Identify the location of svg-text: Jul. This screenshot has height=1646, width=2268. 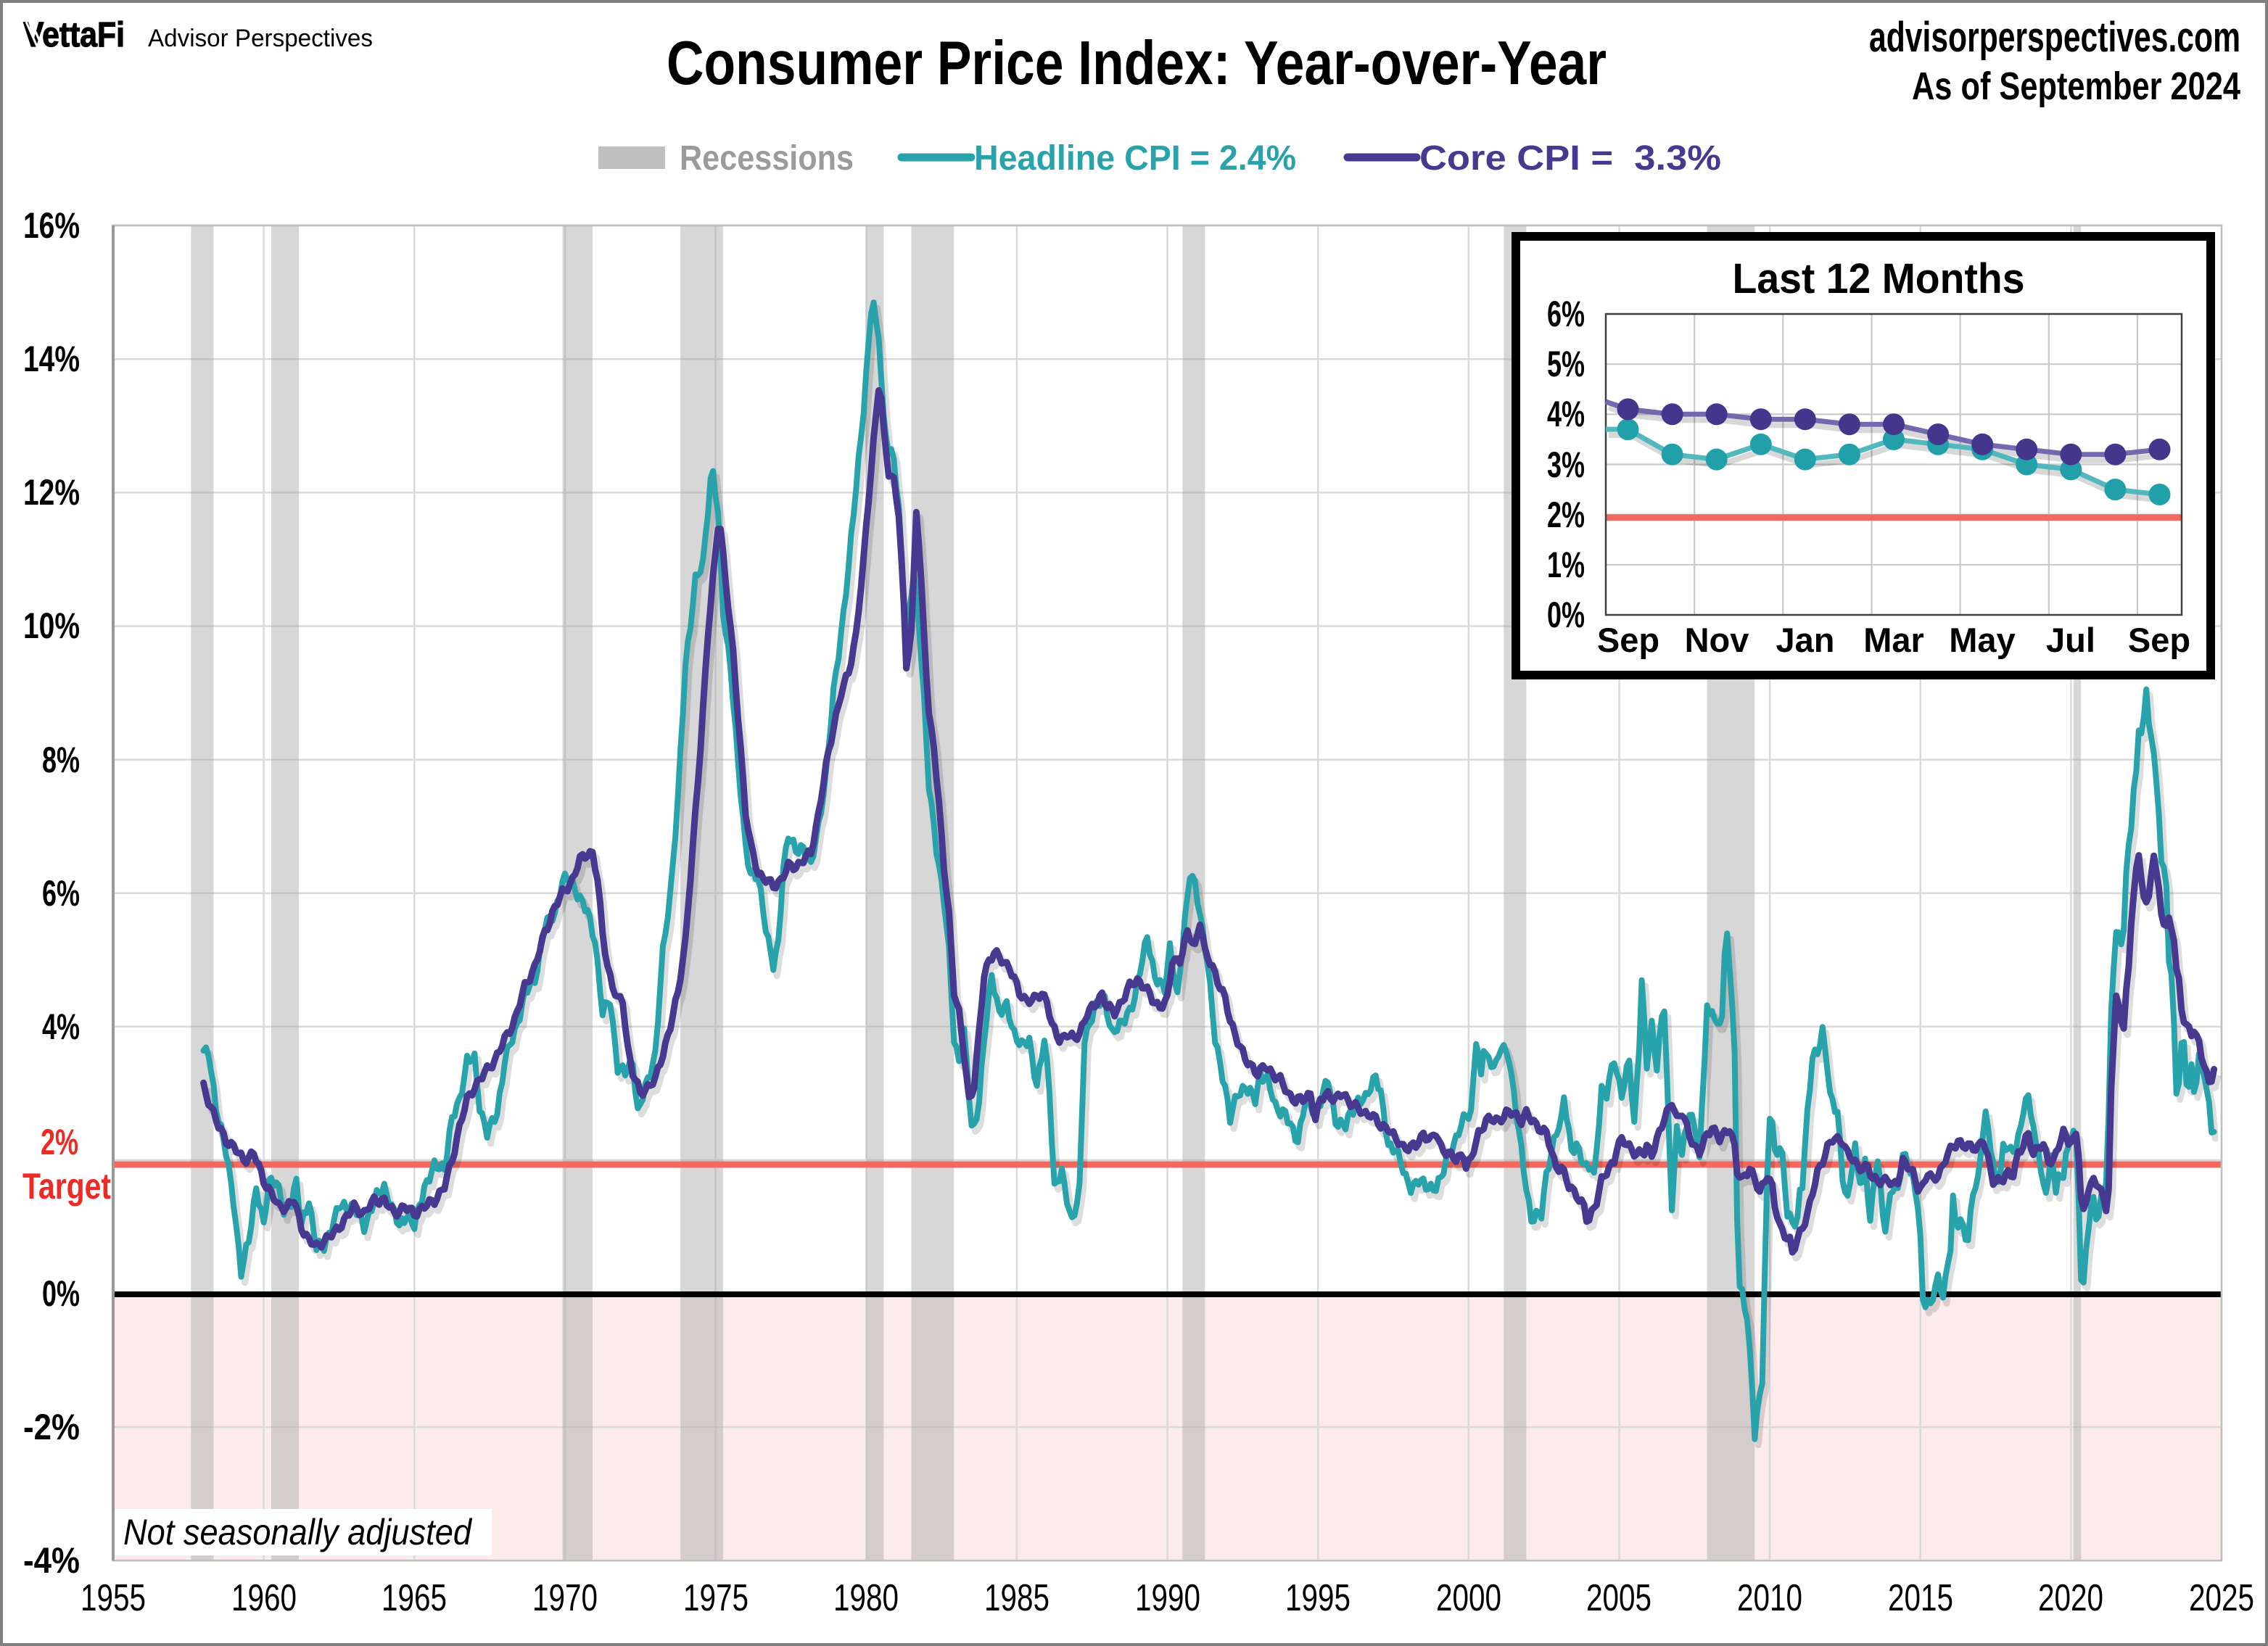
(2070, 640).